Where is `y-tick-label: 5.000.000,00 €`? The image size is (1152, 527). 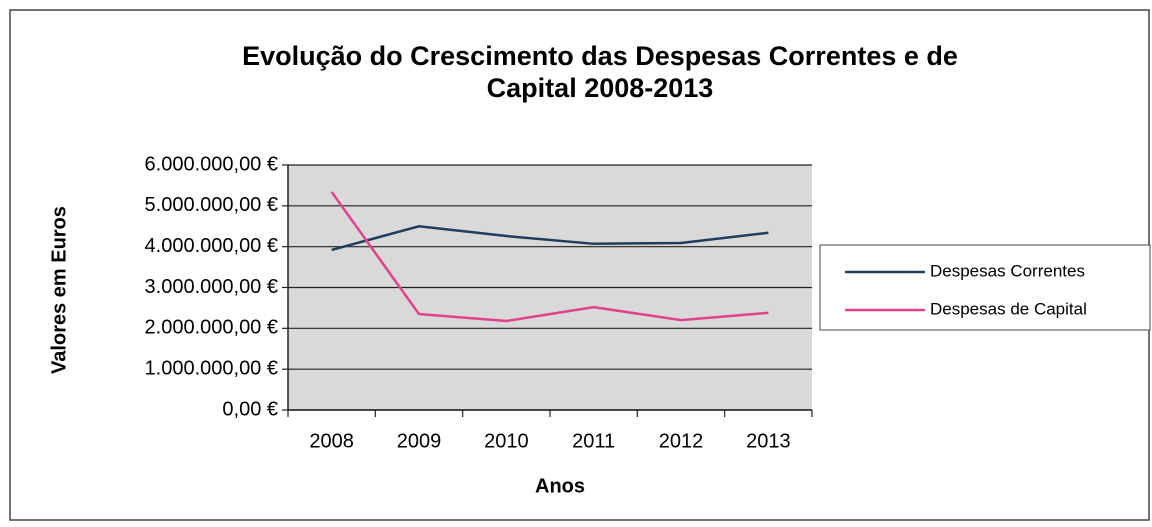 y-tick-label: 5.000.000,00 € is located at coordinates (211, 205).